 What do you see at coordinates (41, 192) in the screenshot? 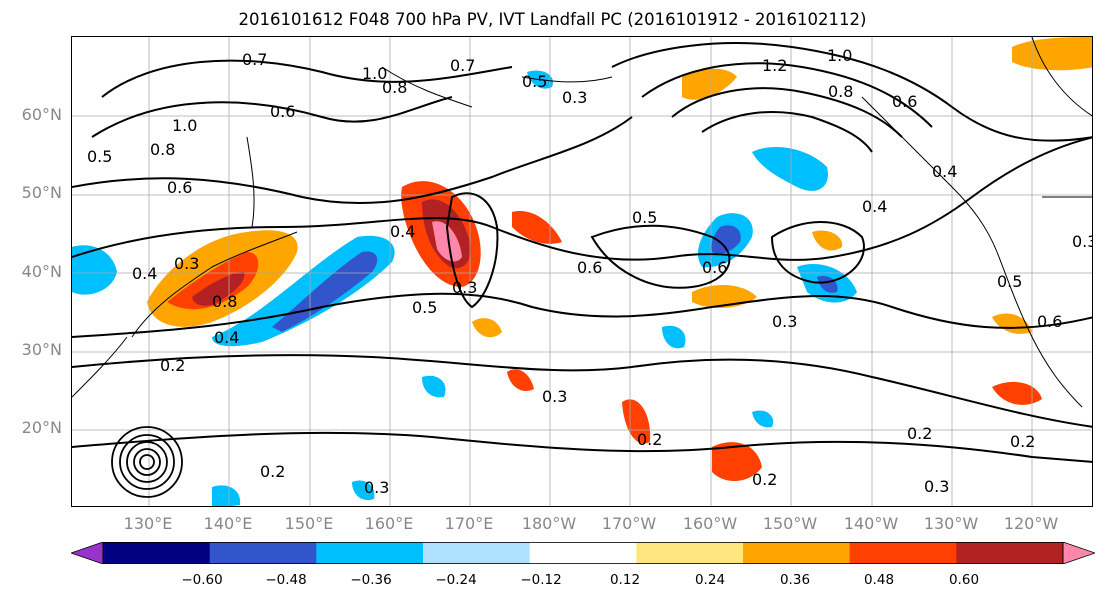
I see `lat-label: 50°N` at bounding box center [41, 192].